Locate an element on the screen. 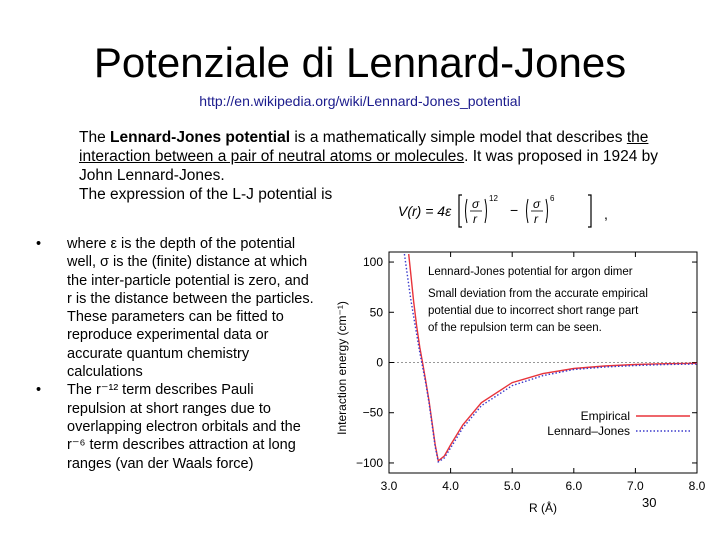 Image resolution: width=720 pixels, height=540 pixels. x-tick-label: 3.0 is located at coordinates (389, 486).